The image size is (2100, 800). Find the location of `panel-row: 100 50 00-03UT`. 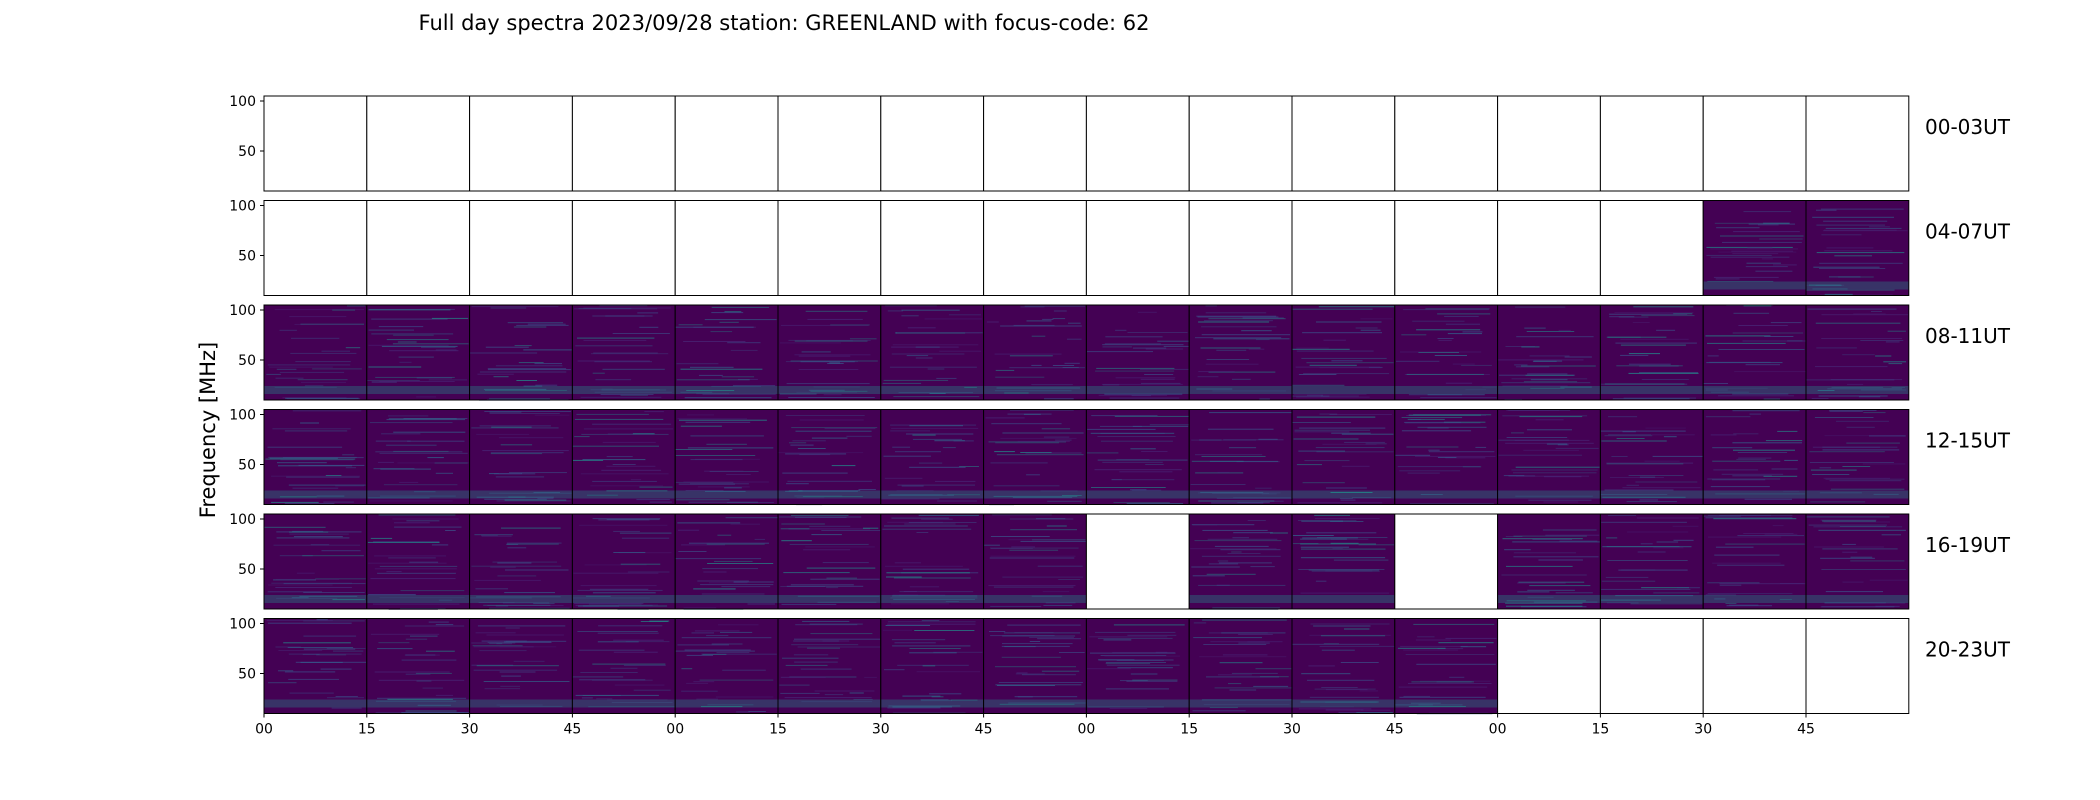

panel-row: 100 50 00-03UT is located at coordinates (1120, 143).